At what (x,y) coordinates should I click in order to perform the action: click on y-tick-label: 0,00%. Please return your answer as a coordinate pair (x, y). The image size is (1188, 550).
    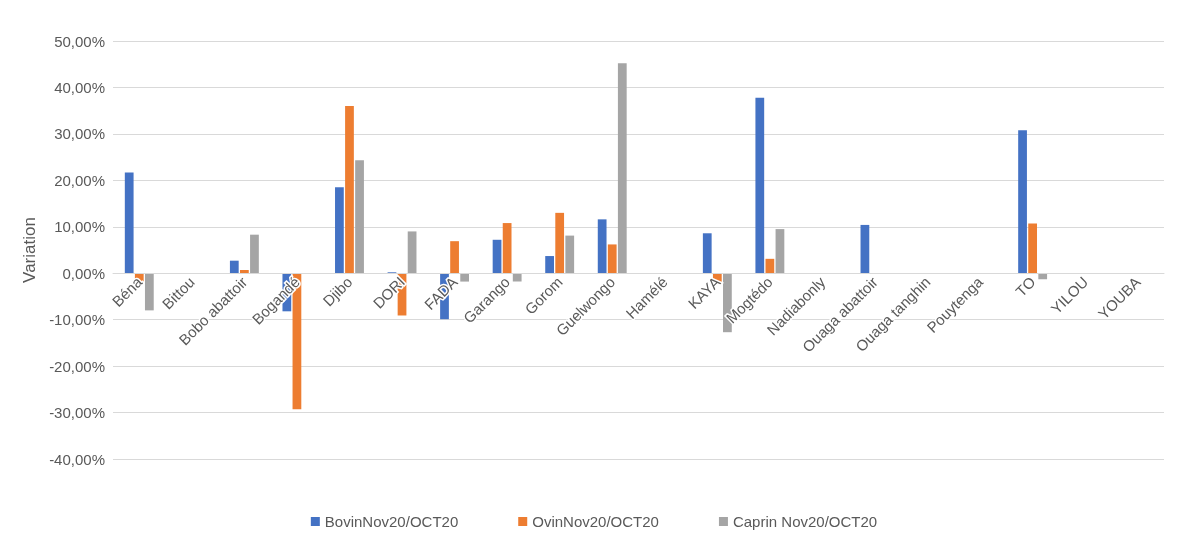
    Looking at the image, I should click on (83, 273).